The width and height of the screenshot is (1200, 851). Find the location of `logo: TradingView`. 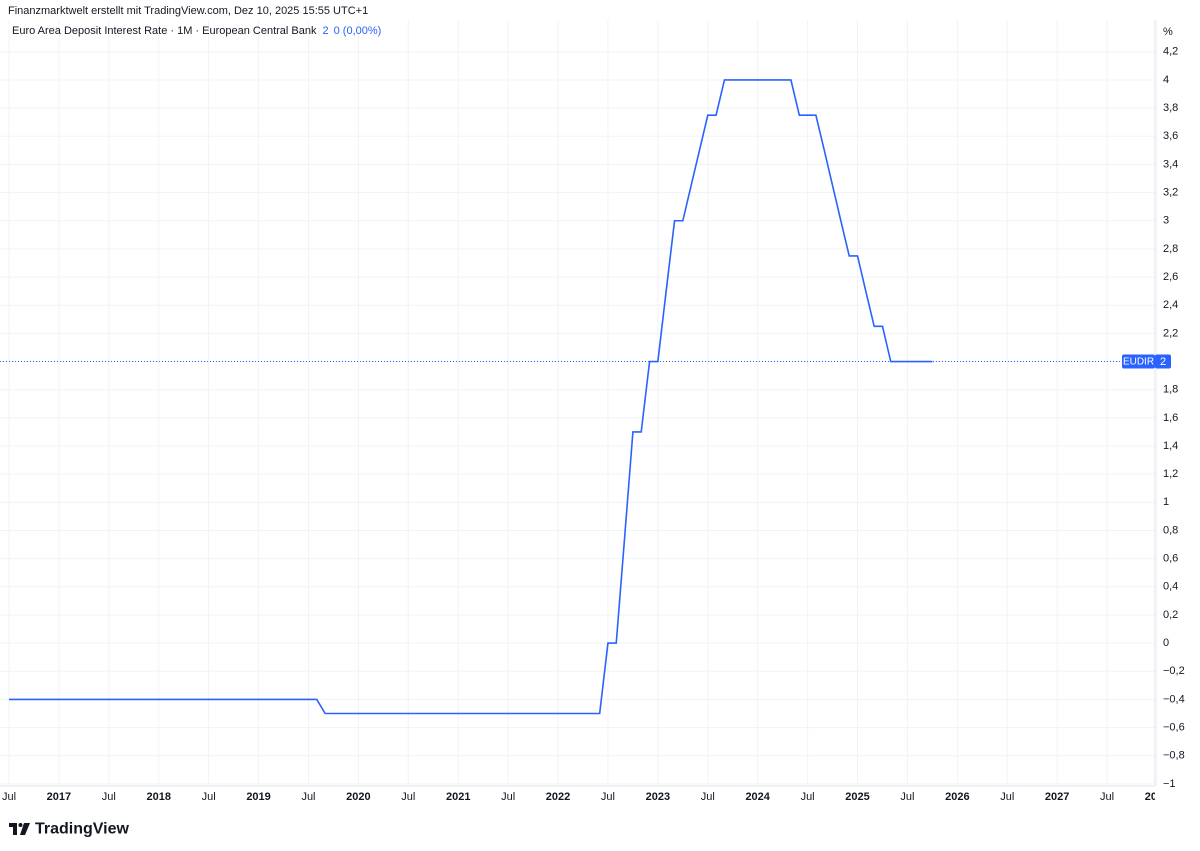

logo: TradingView is located at coordinates (69, 829).